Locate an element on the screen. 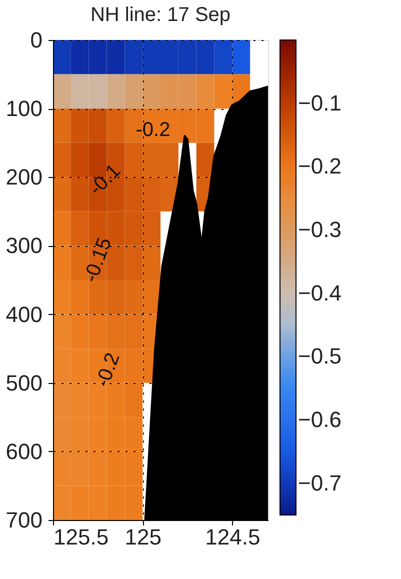  color-bar-label: −0.5 is located at coordinates (320, 356).